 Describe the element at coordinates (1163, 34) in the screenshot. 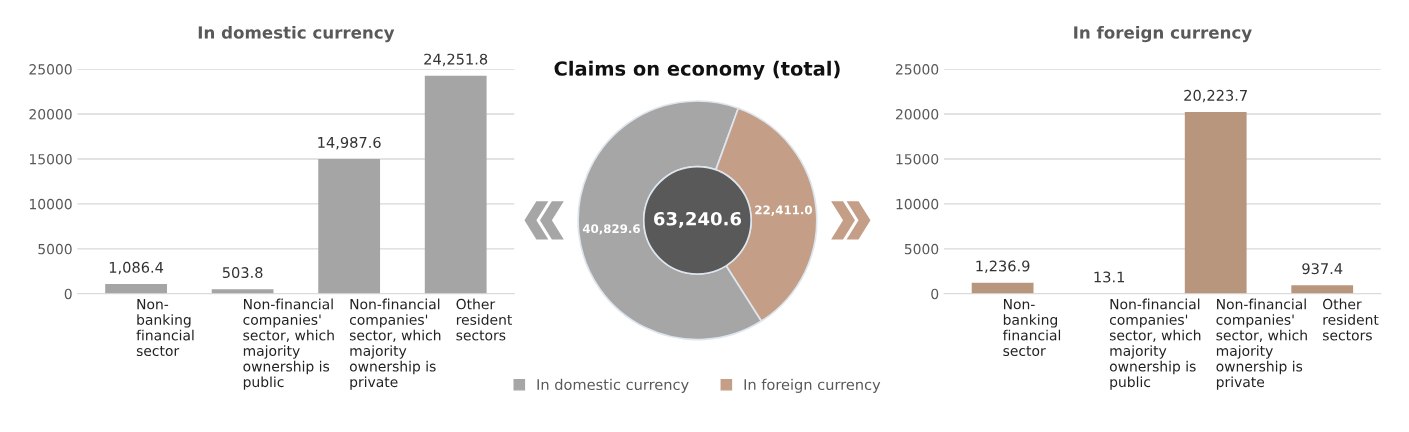

I see `chart-title: In foreign currency` at that location.